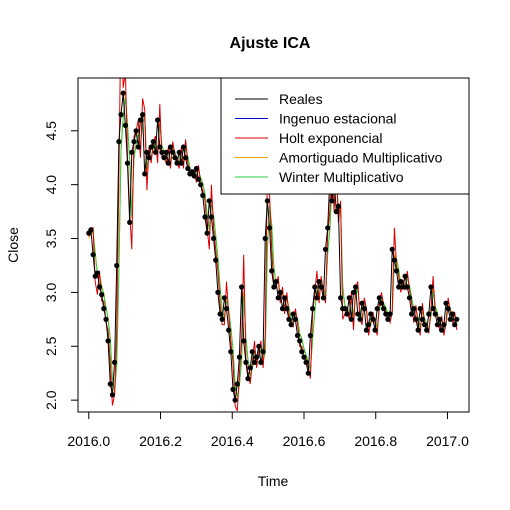 The width and height of the screenshot is (510, 510). Describe the element at coordinates (270, 43) in the screenshot. I see `chart-title: Ajuste ICA` at that location.